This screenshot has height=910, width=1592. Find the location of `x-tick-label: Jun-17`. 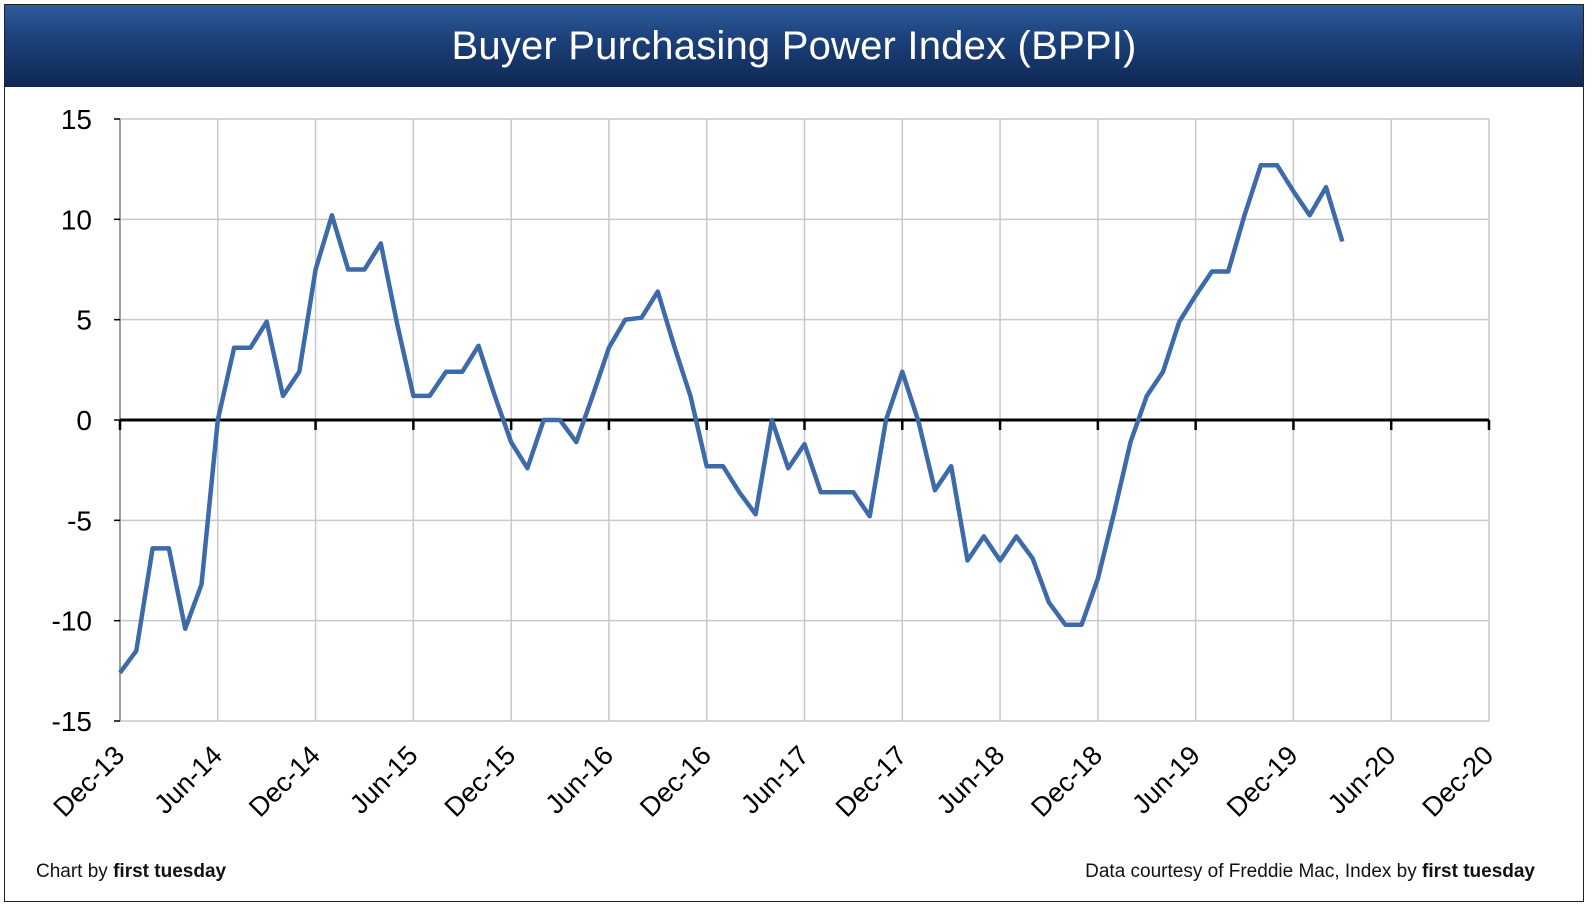

x-tick-label: Jun-17 is located at coordinates (775, 780).